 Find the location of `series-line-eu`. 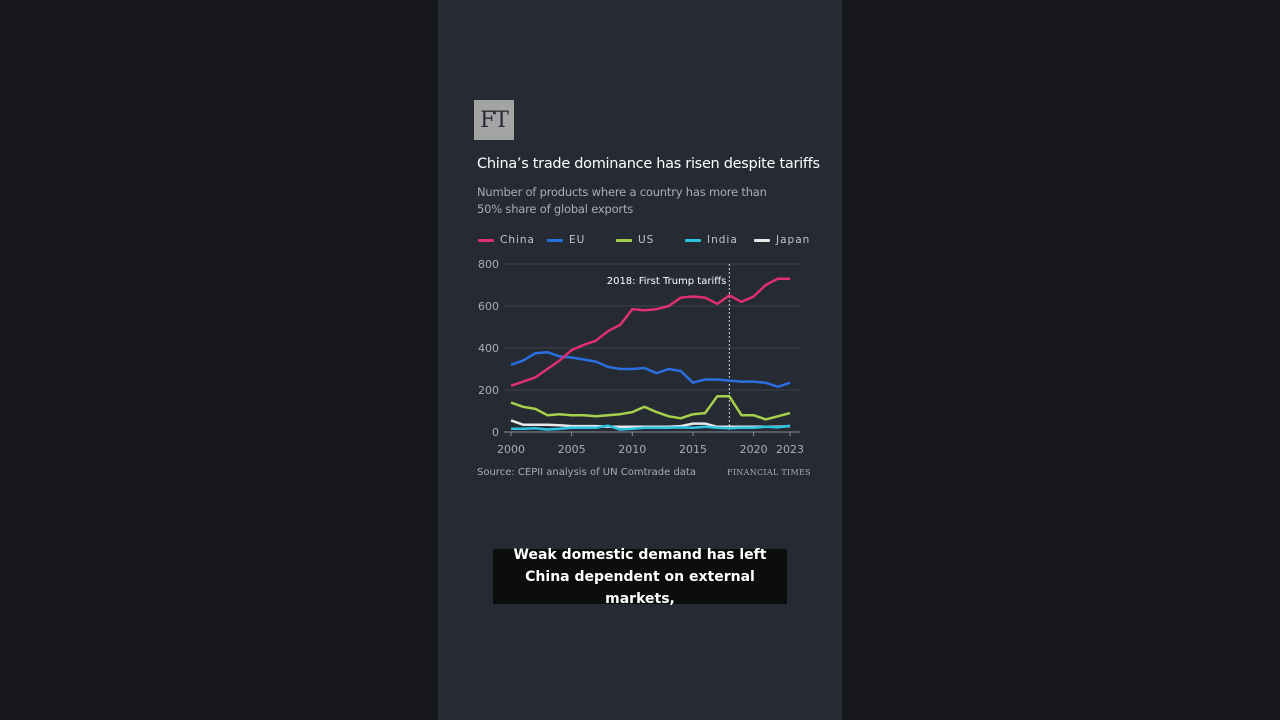

series-line-eu is located at coordinates (650, 369).